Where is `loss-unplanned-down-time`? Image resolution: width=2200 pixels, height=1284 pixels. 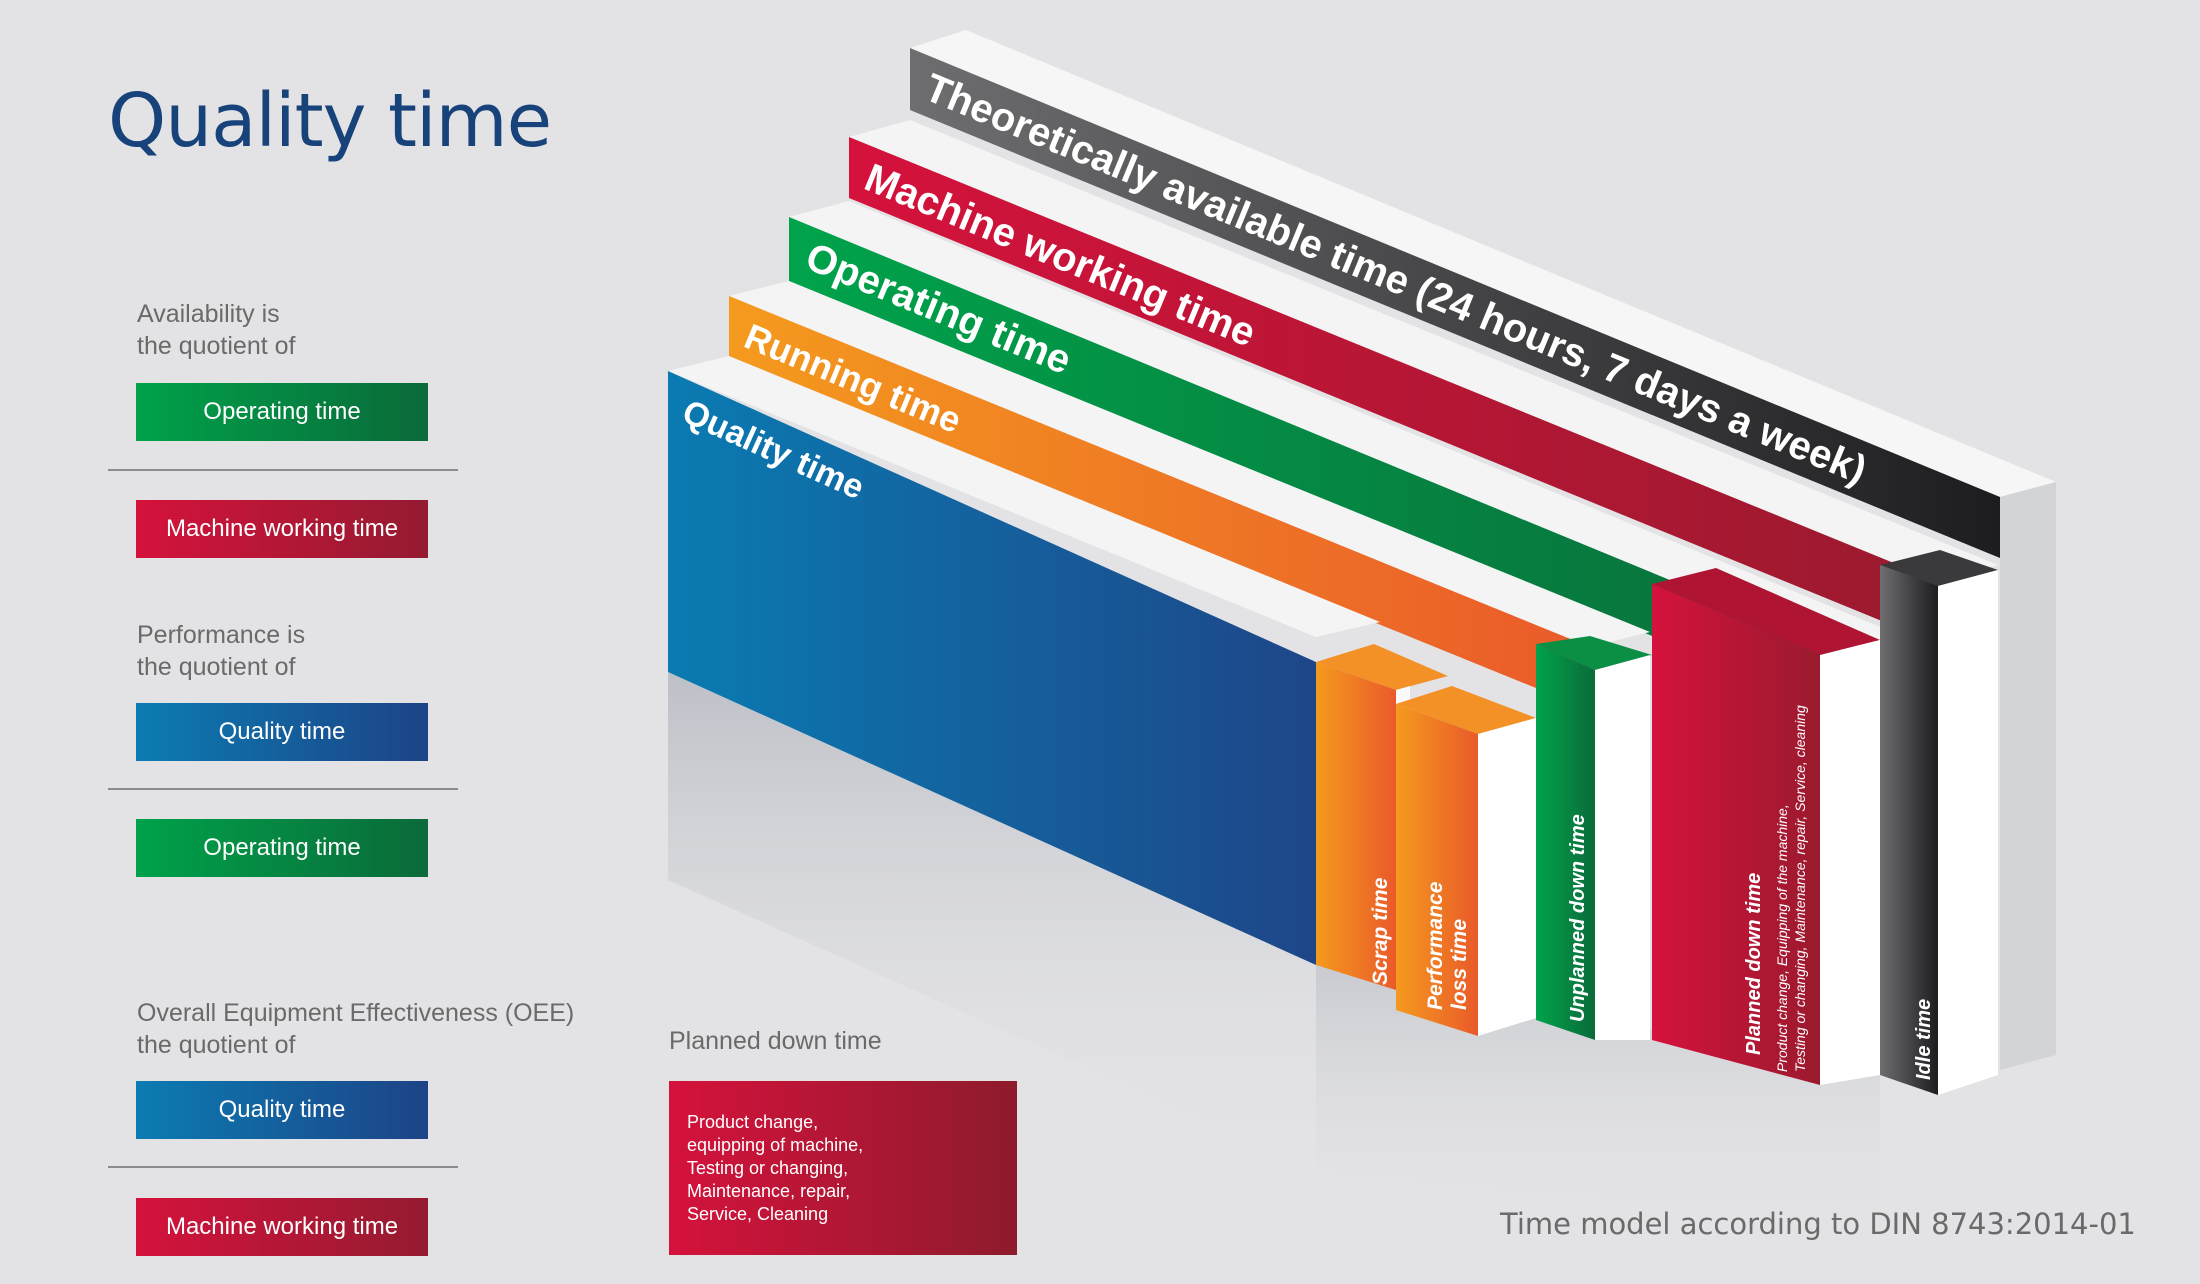
loss-unplanned-down-time is located at coordinates (1594, 838).